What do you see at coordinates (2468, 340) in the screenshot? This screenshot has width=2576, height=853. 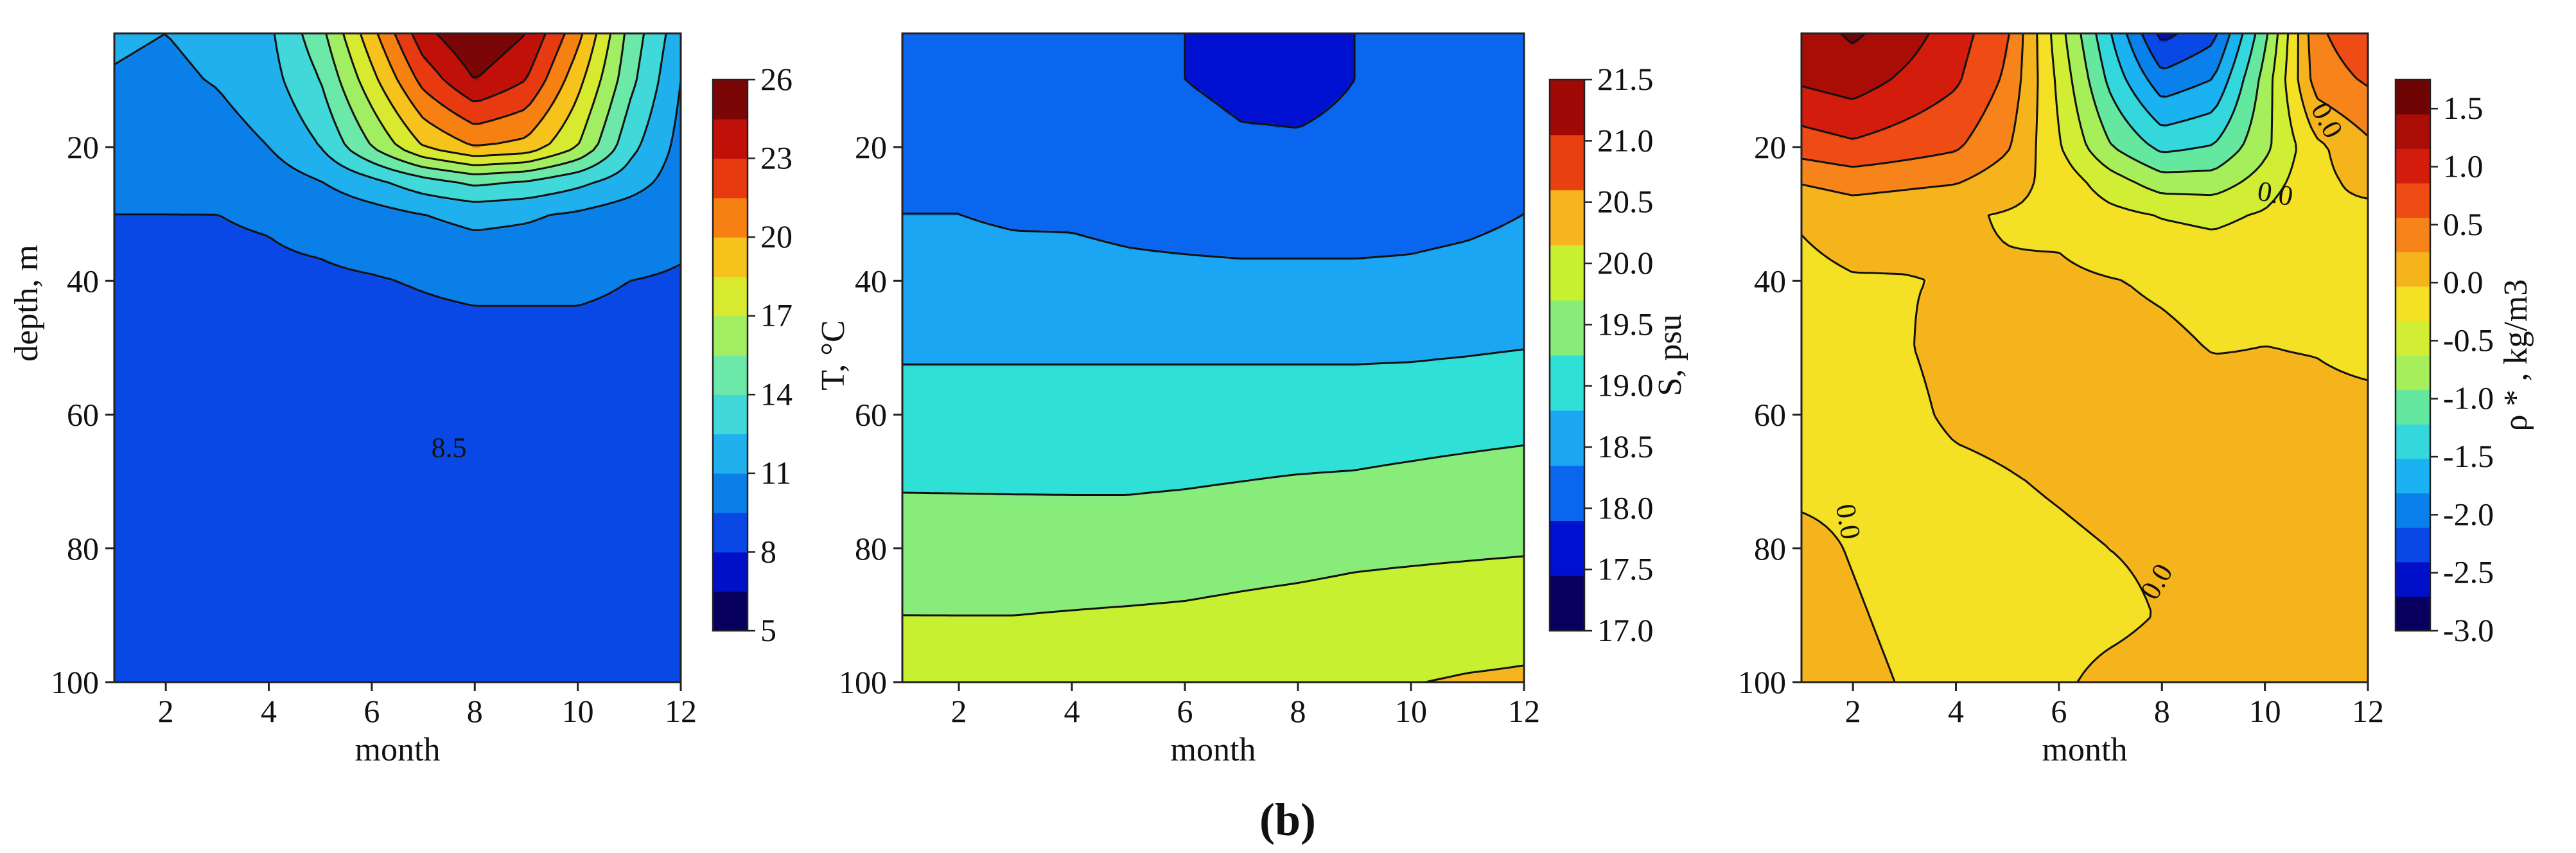 I see `colorbar-tick-label: -0.5` at bounding box center [2468, 340].